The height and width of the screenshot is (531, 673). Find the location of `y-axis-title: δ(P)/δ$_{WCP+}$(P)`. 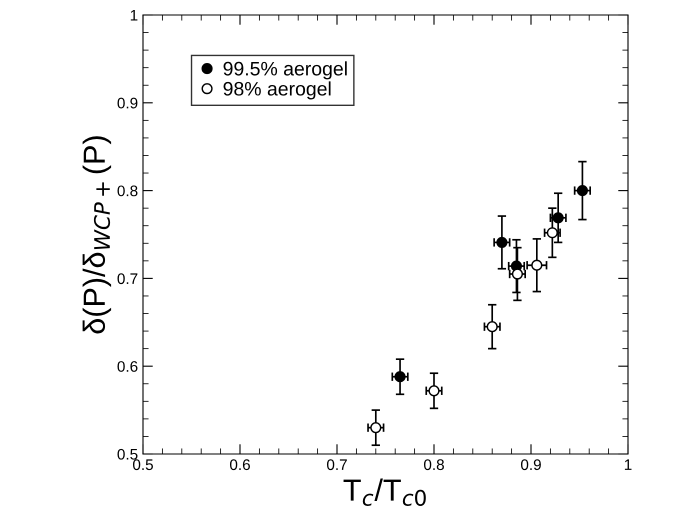

y-axis-title: δ(P)/δ$_{WCP+}$(P) is located at coordinates (97, 235).